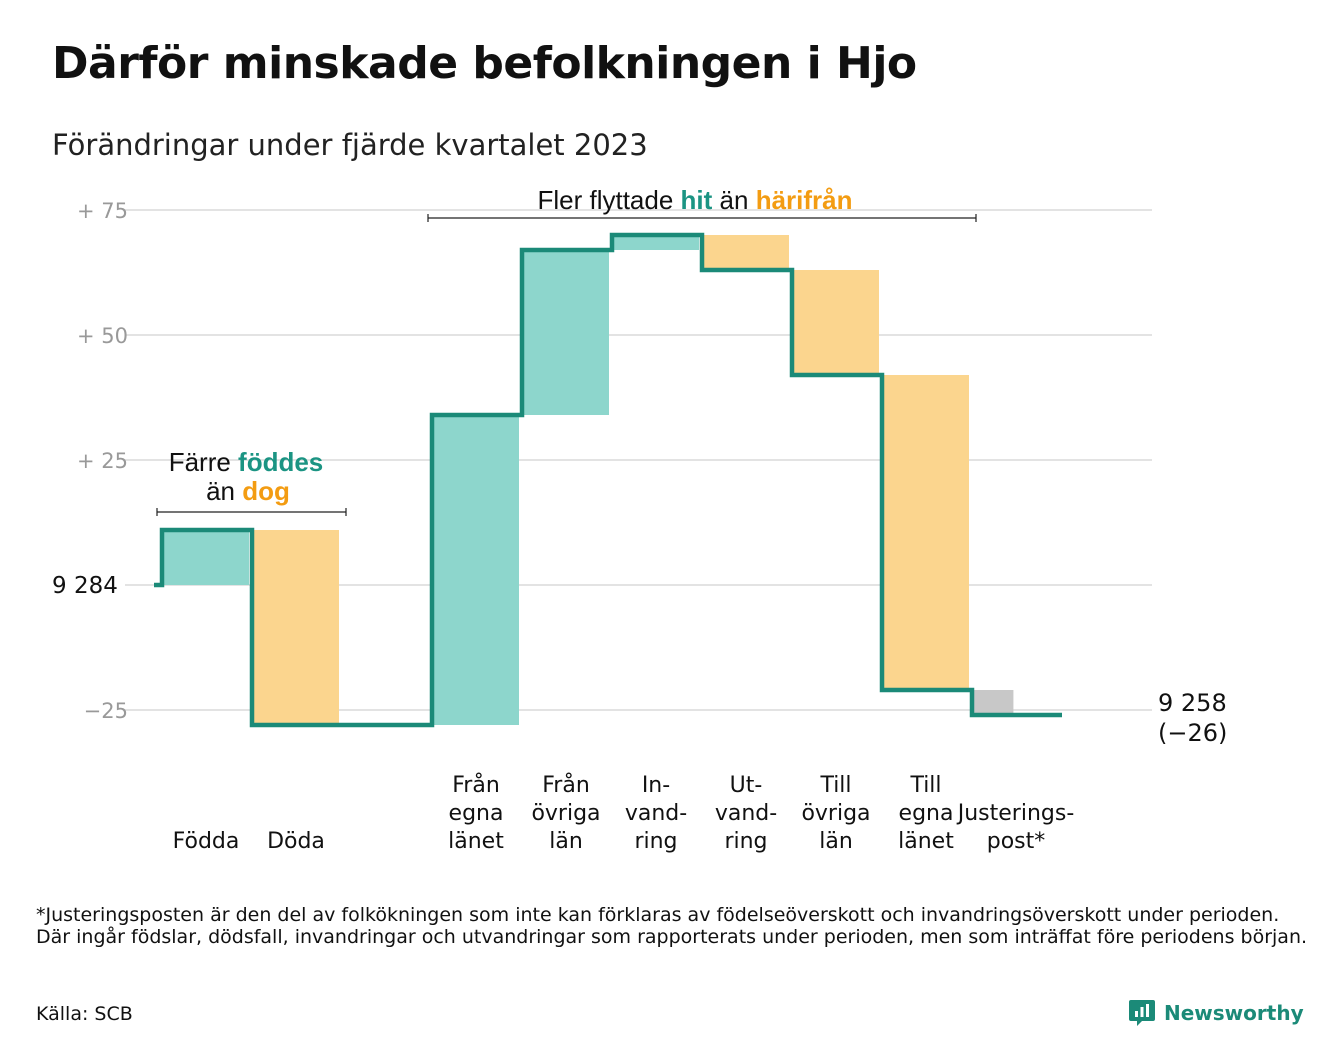  I want to click on newsworthy-logo-icon, so click(1142, 1013).